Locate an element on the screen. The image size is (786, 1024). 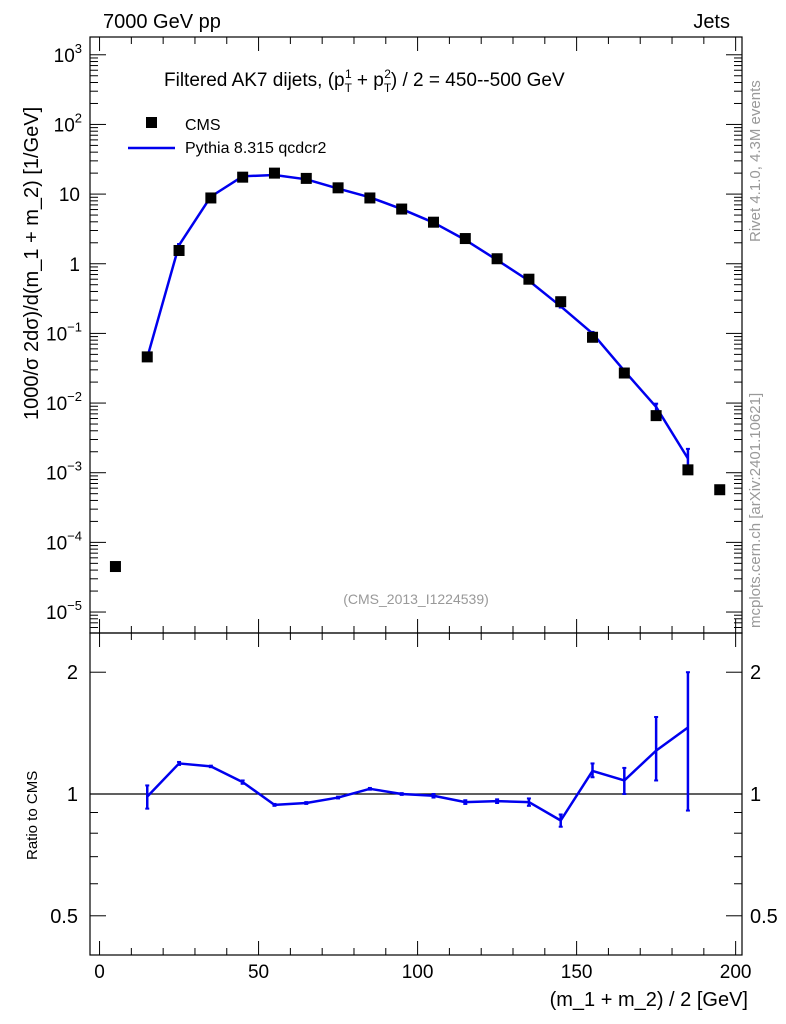
x-axis-title: (m_1 + m_2) / 2 [GeV] is located at coordinates (649, 1000).